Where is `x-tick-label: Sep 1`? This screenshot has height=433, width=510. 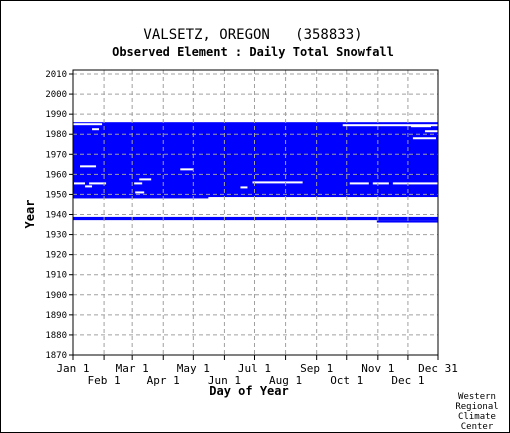 x-tick-label: Sep 1 is located at coordinates (316, 368).